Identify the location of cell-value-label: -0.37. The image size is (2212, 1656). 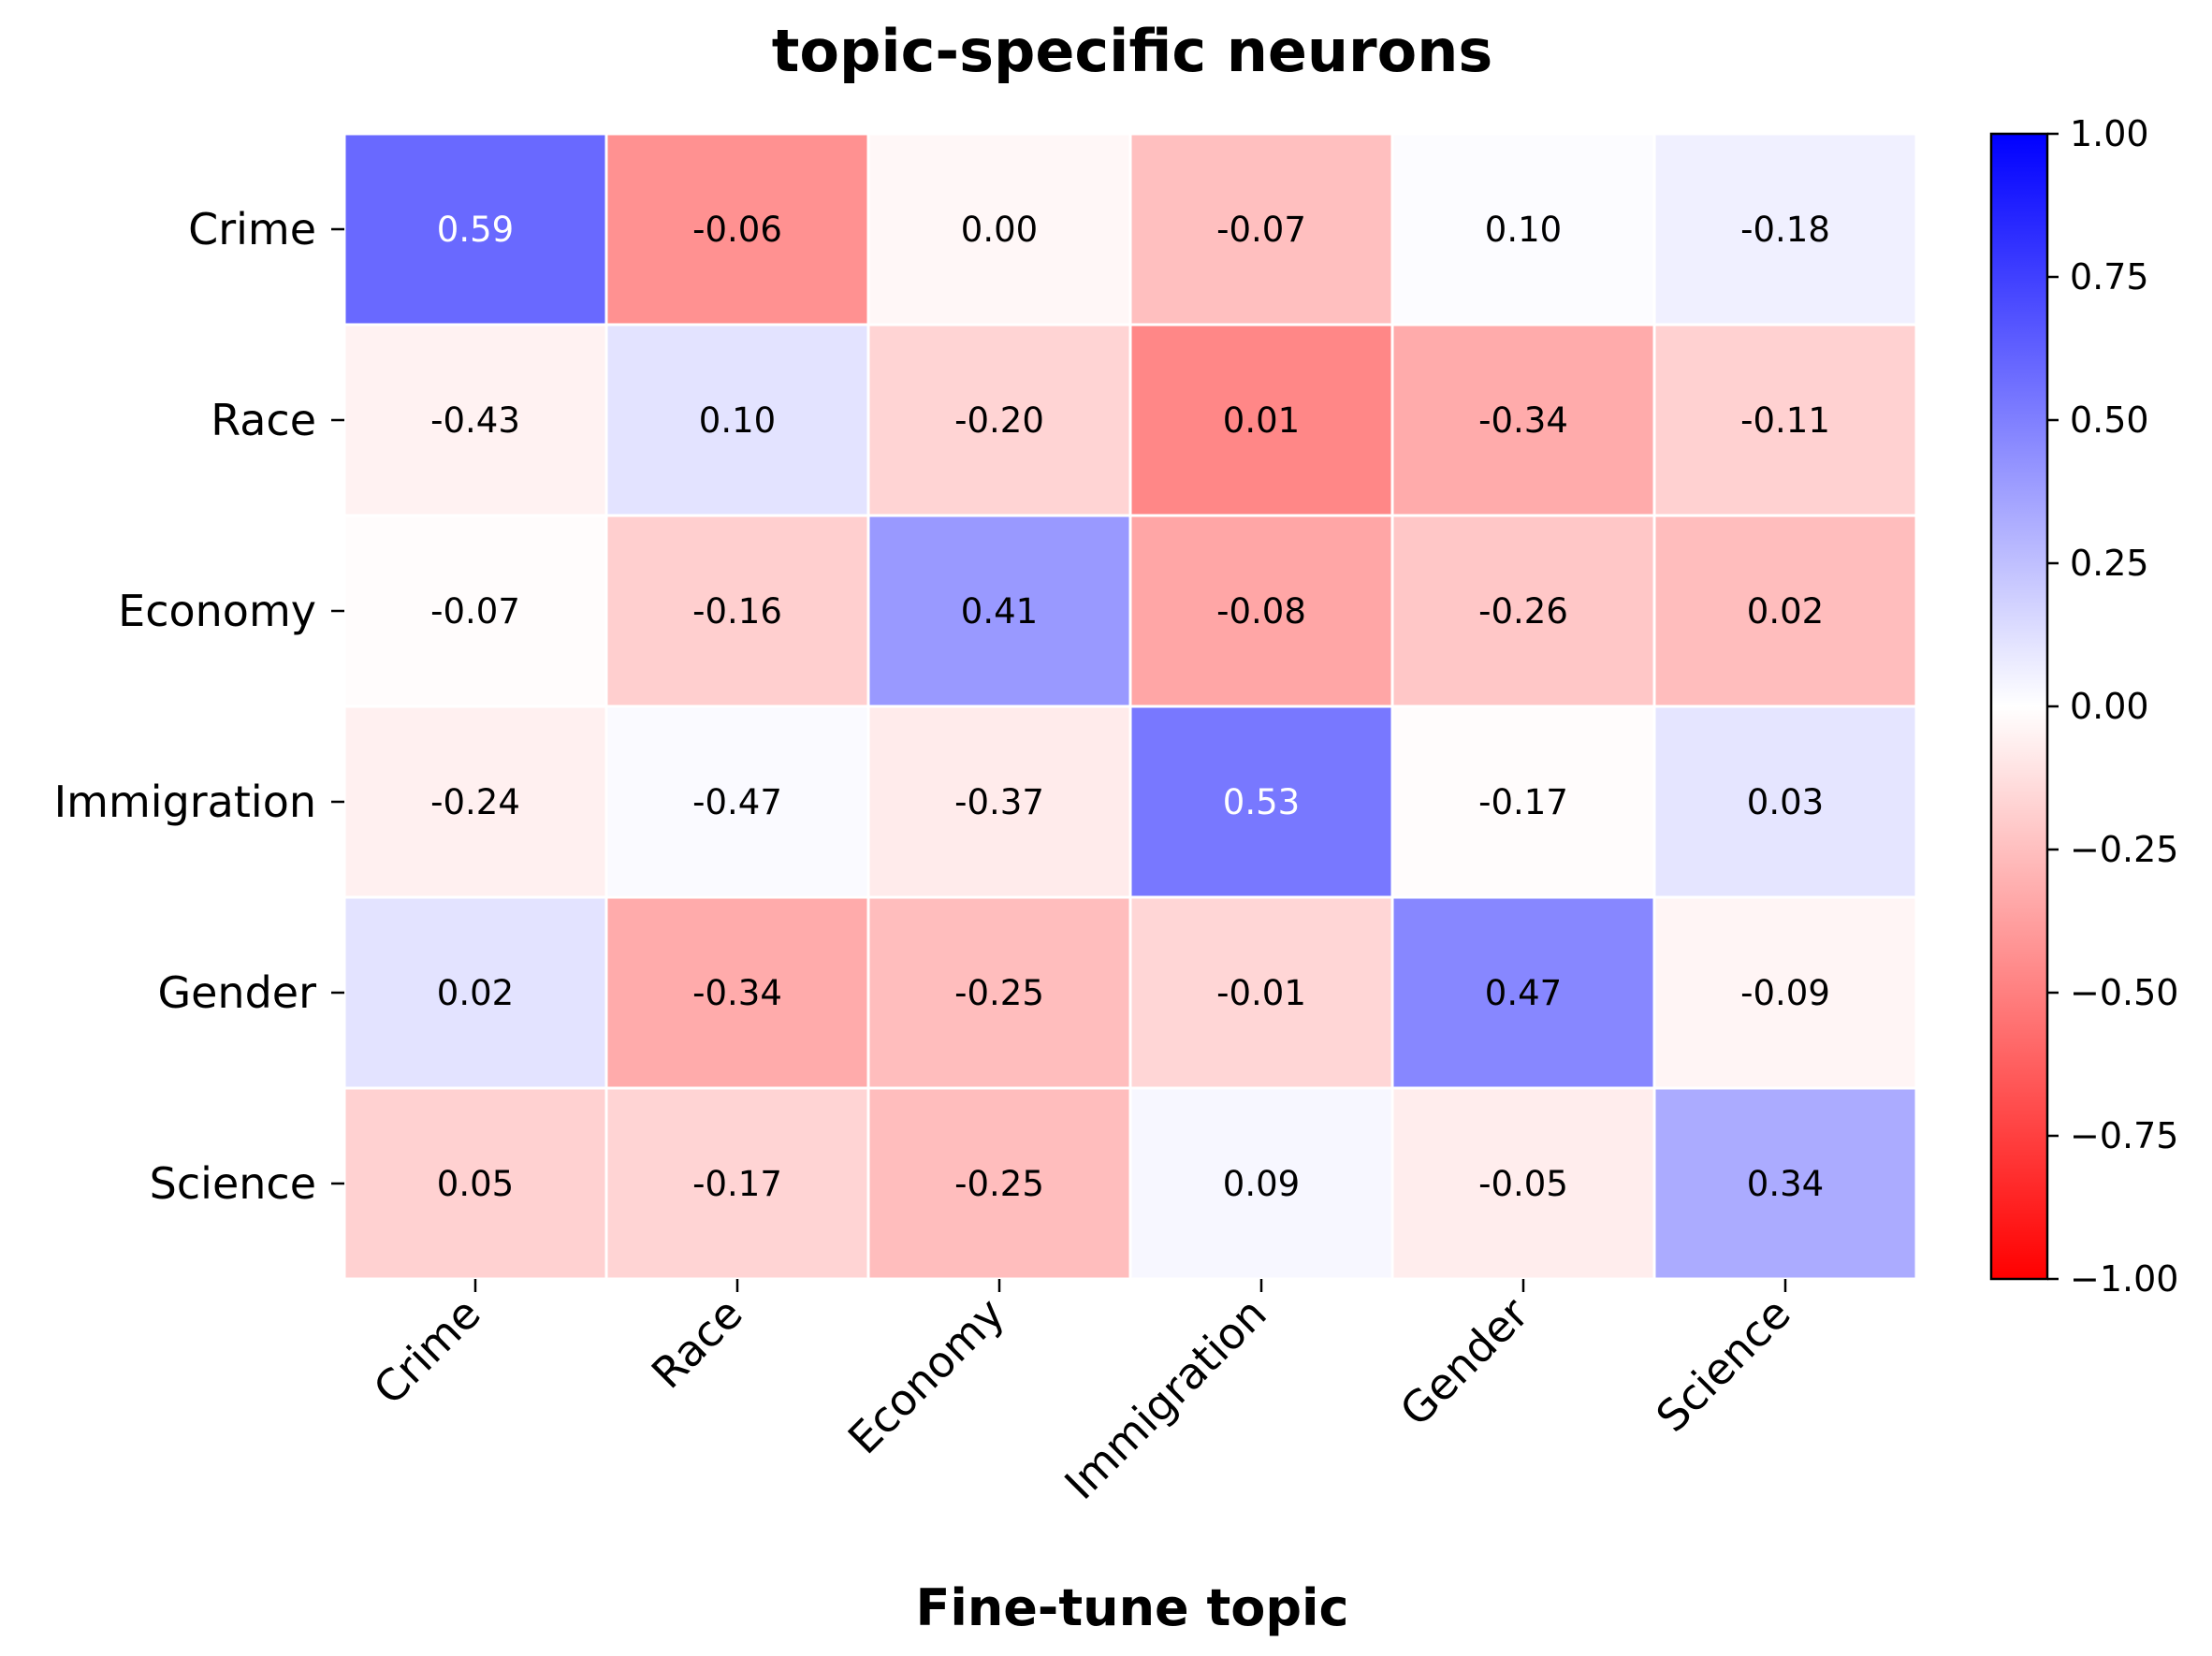
(999, 802).